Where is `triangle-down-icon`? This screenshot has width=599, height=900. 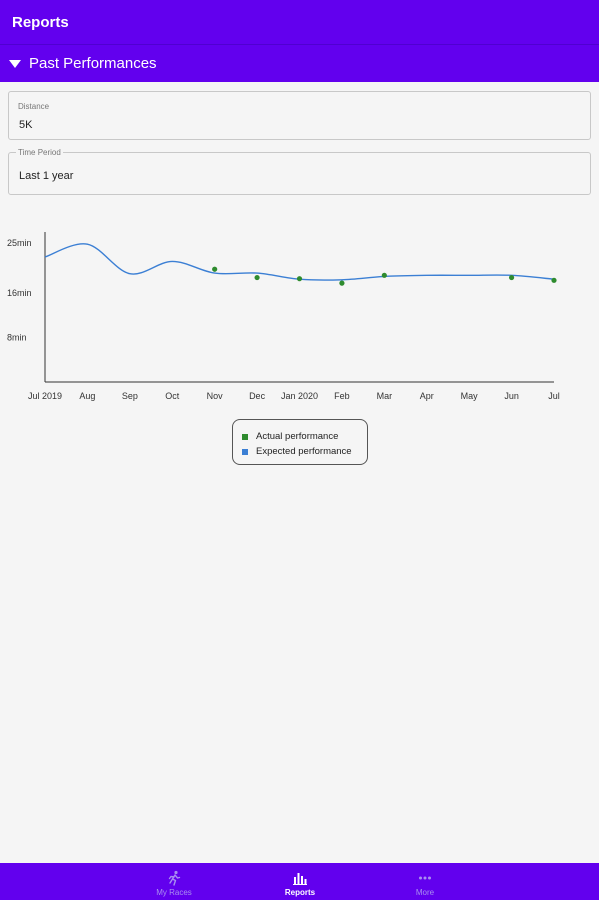
triangle-down-icon is located at coordinates (15, 63).